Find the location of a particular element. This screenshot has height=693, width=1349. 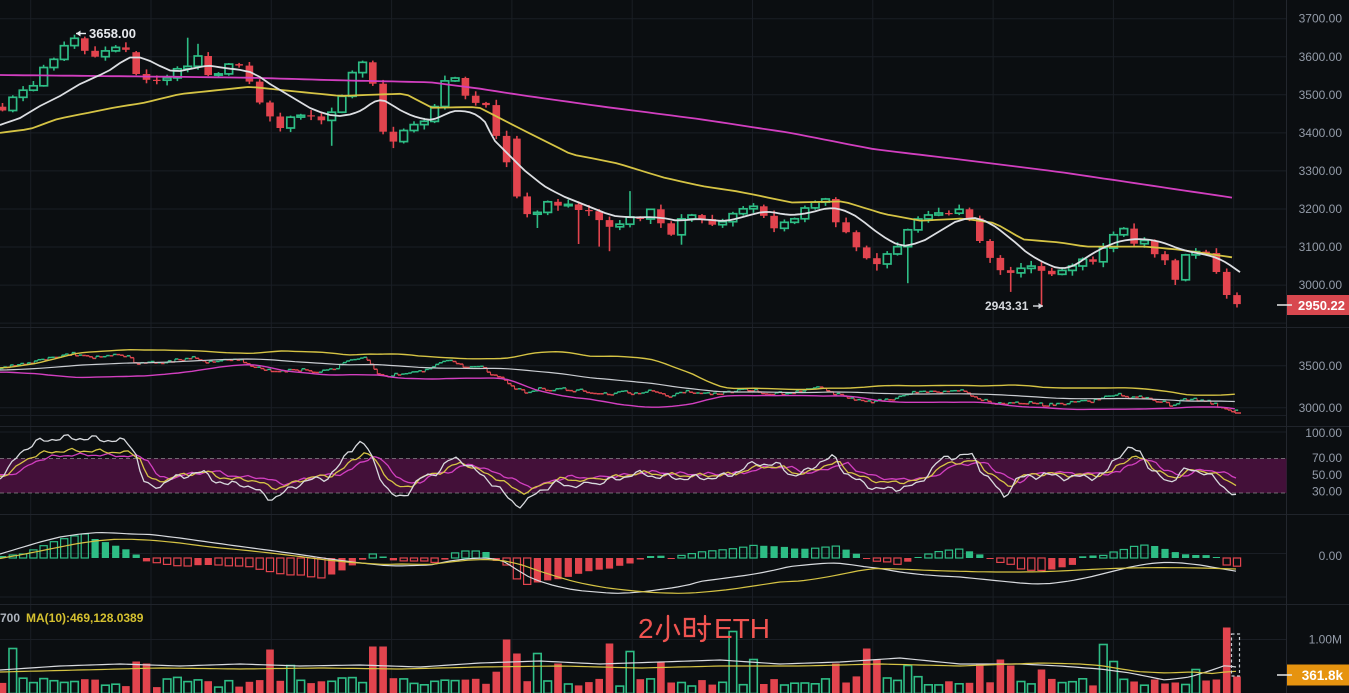

svg-text: 3600.00 is located at coordinates (1321, 57).